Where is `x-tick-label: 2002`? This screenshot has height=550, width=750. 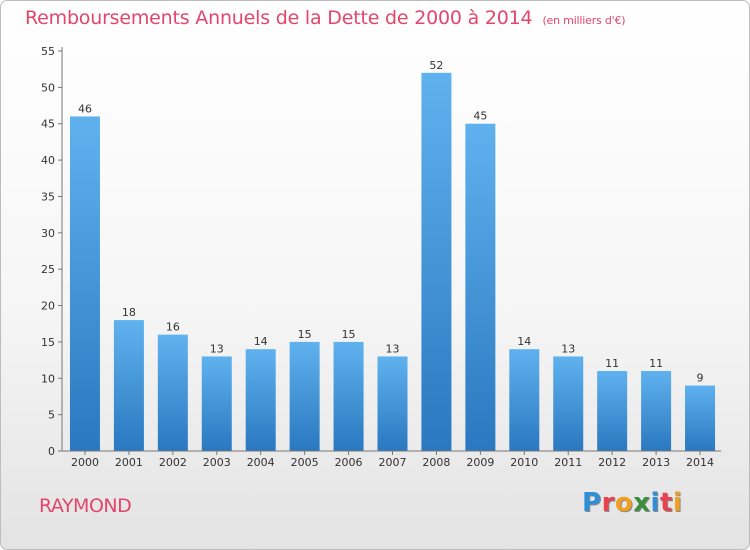
x-tick-label: 2002 is located at coordinates (173, 462).